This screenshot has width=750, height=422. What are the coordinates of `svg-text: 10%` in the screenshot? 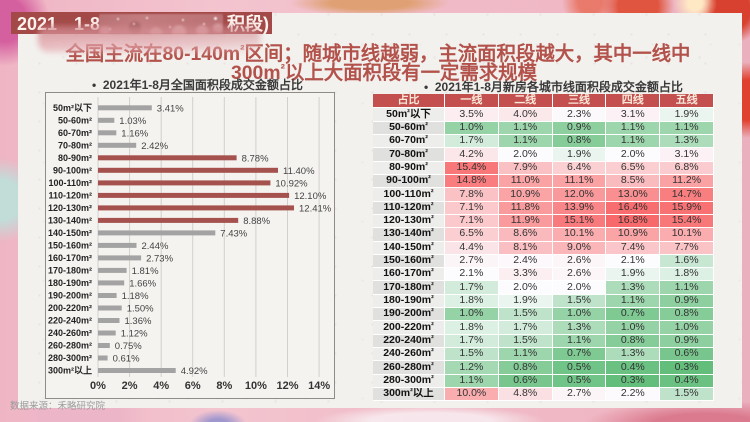 It's located at (256, 386).